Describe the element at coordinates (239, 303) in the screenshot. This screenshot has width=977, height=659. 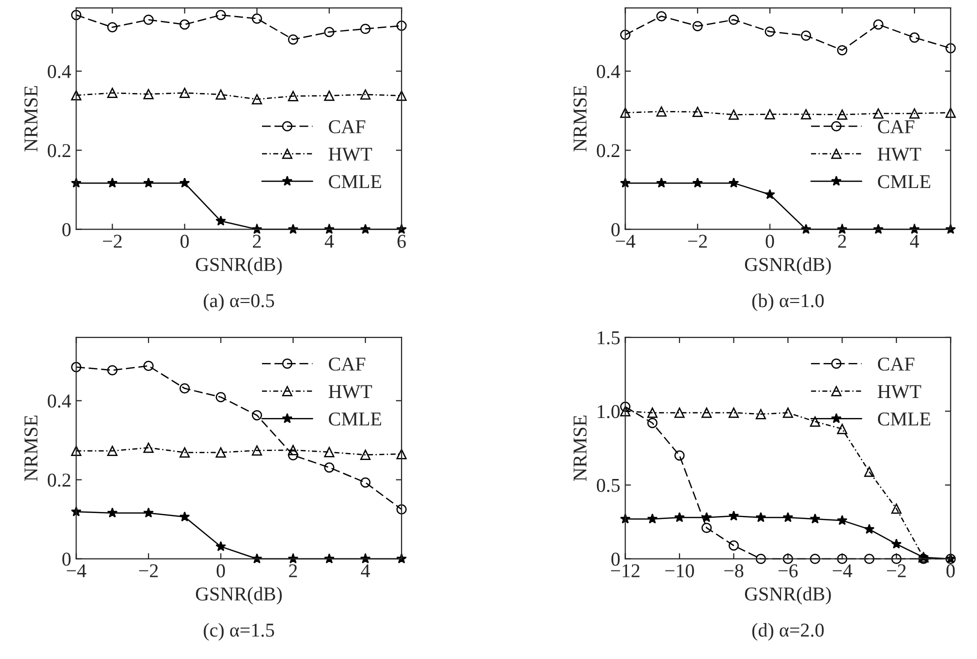
I see `text: (a) α=0.5` at that location.